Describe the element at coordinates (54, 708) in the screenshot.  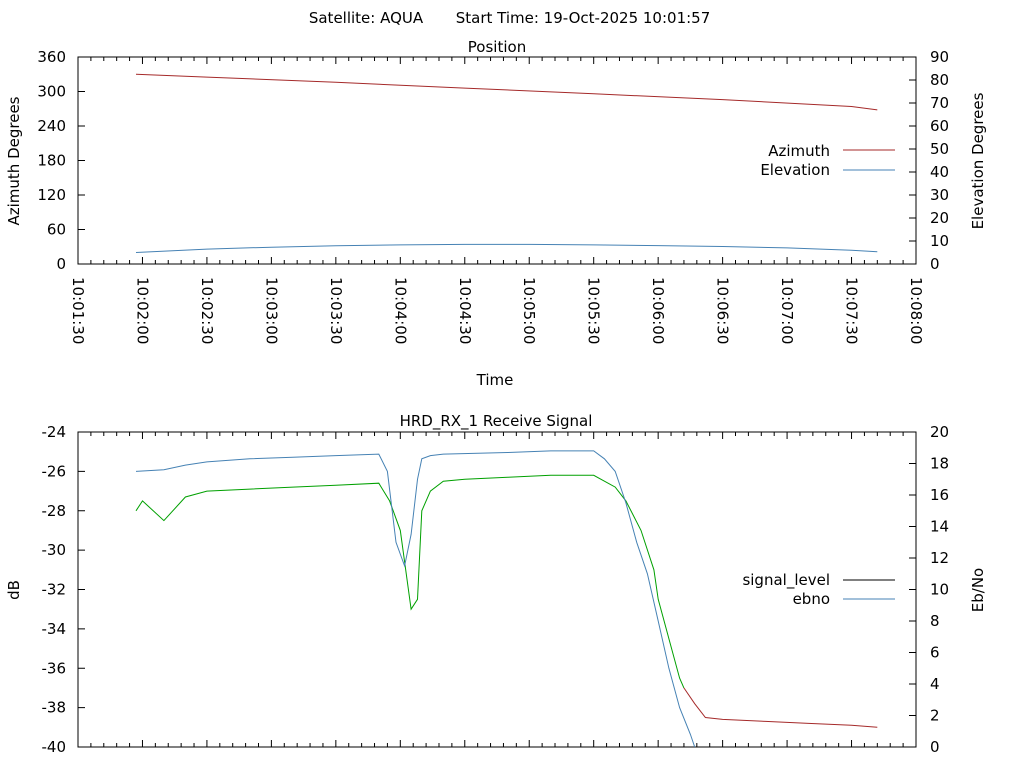
I see `y-tick-label: -38` at that location.